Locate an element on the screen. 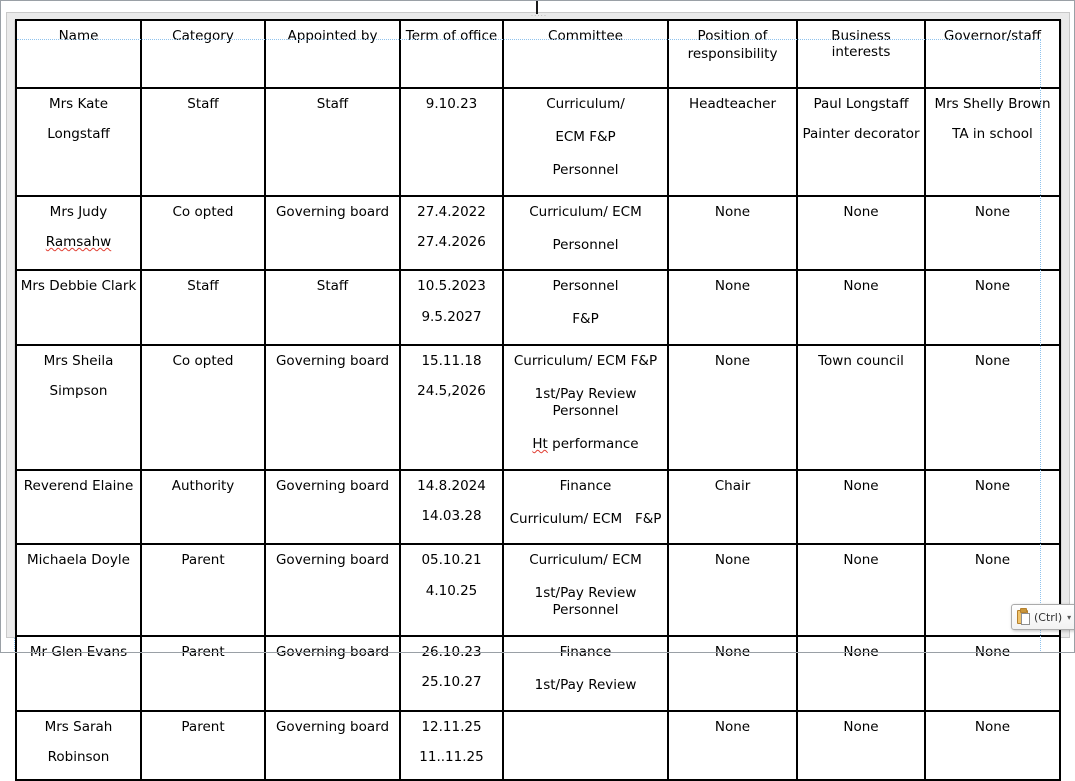  cell-text-line: Ht performance is located at coordinates (585, 443).